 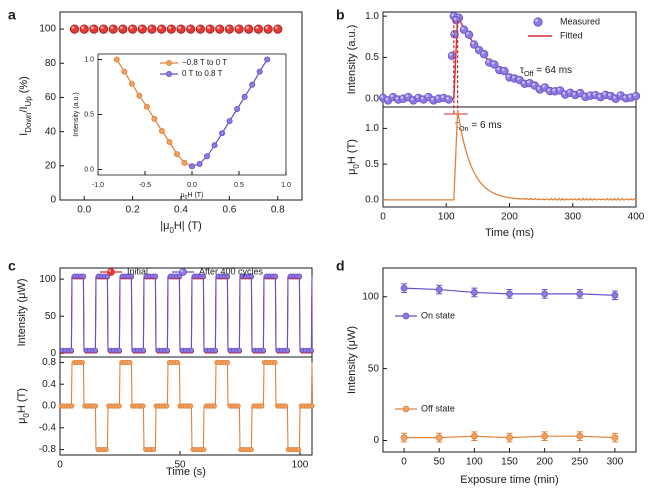 I want to click on a-inset-y-tick-label: 0.0, so click(x=89, y=169).